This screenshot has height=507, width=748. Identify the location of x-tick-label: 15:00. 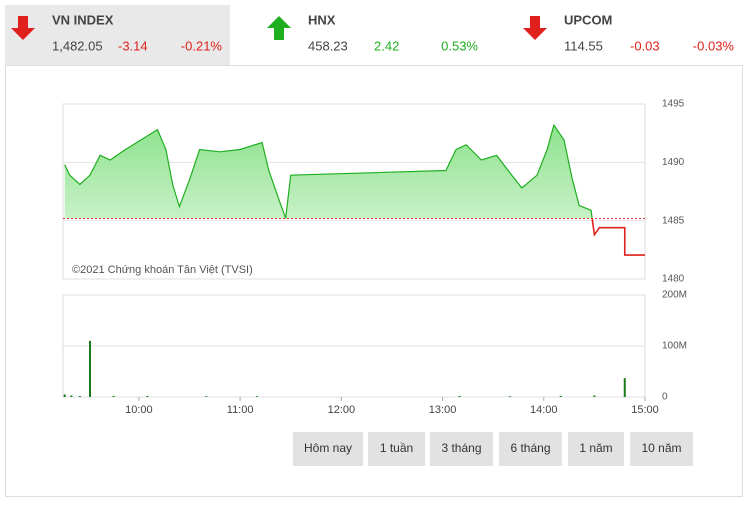
(645, 410).